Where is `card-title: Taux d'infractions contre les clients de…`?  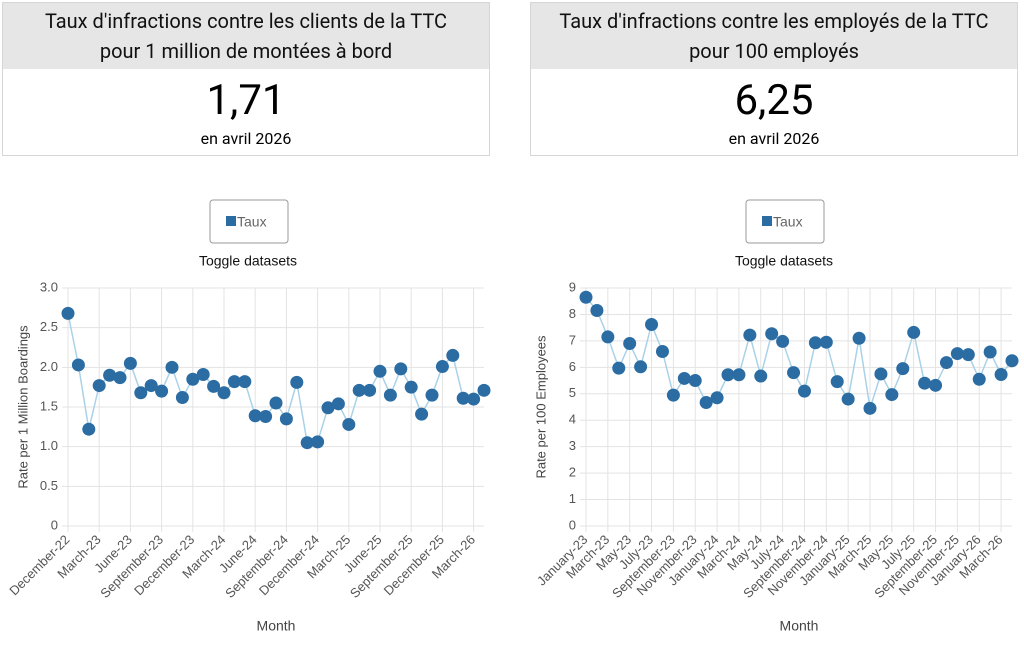 card-title: Taux d'infractions contre les clients de… is located at coordinates (246, 21).